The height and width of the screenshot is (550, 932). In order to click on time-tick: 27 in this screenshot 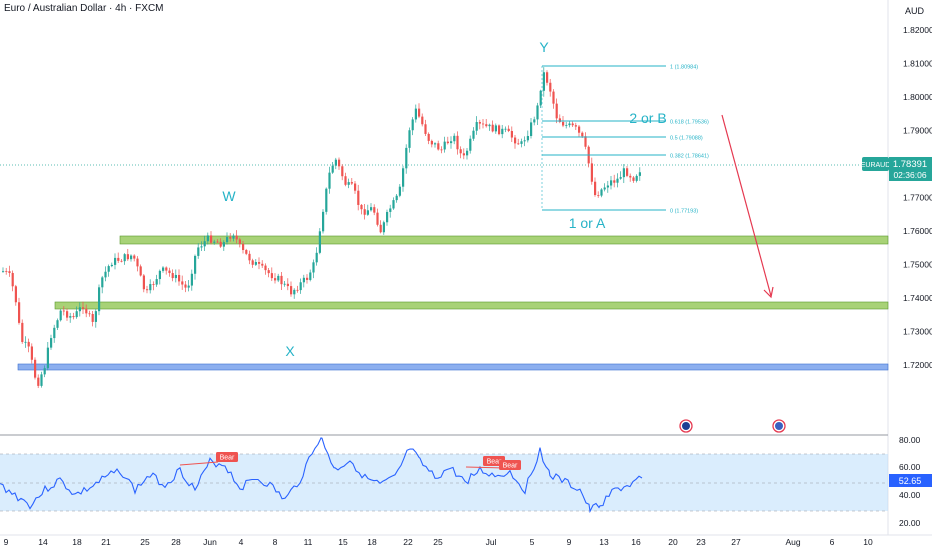, I will do `click(736, 542)`.